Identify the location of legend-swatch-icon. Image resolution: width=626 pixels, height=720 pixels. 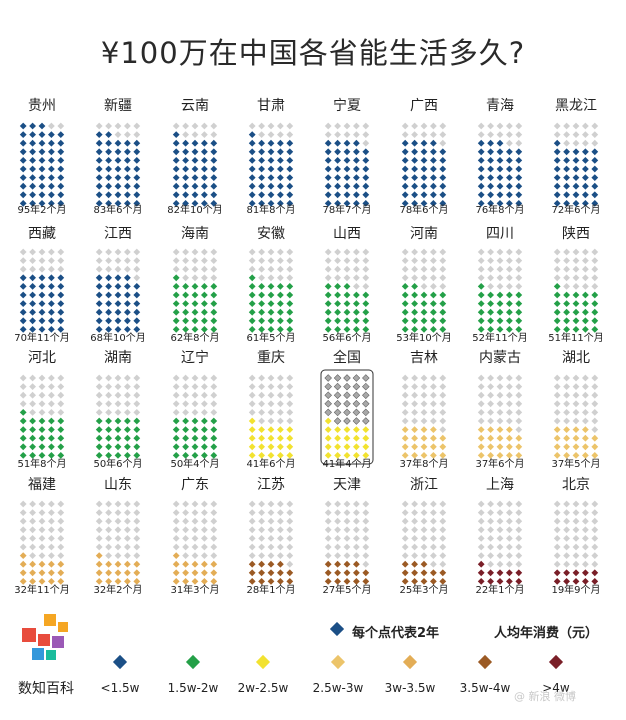
(410, 662).